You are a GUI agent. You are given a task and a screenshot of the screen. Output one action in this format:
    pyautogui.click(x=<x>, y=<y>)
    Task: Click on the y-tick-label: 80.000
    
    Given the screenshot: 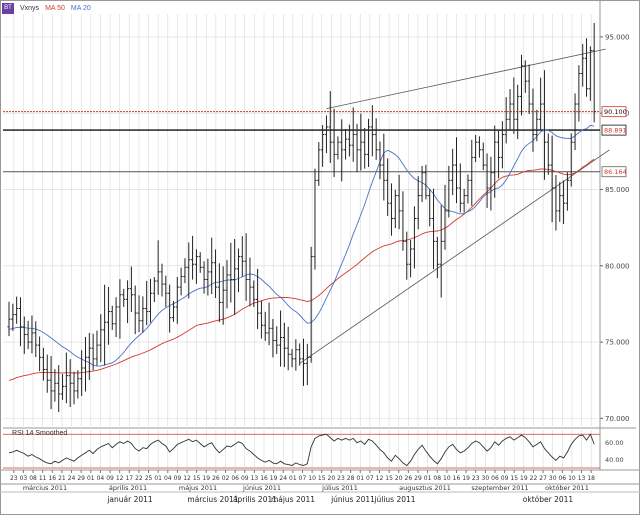 What is the action you would take?
    pyautogui.click(x=617, y=266)
    